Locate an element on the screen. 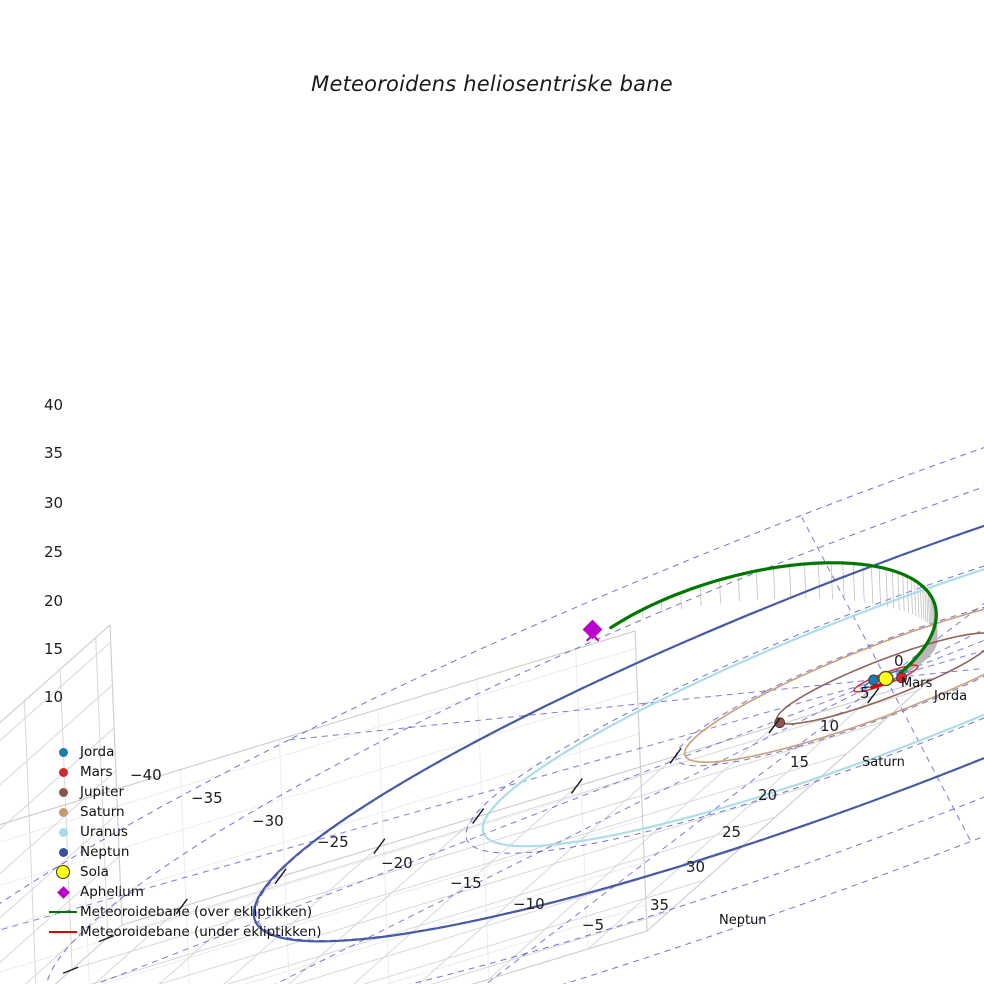 The width and height of the screenshot is (984, 984). legend-item-label: Meteoroidebane (over ekliptikken) is located at coordinates (196, 912).